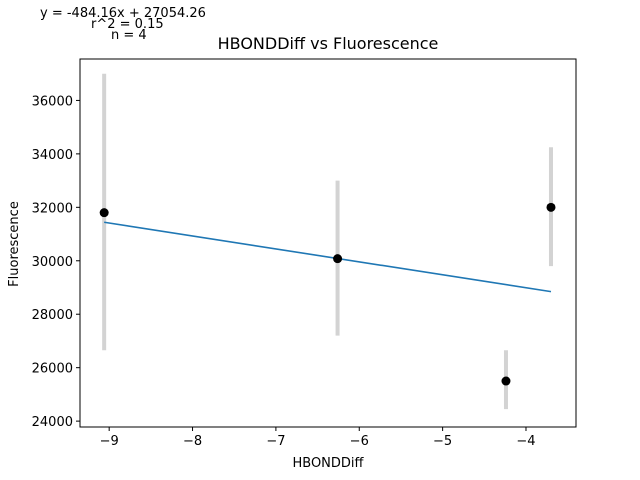 The width and height of the screenshot is (640, 480). Describe the element at coordinates (52, 155) in the screenshot. I see `y-tick-label: 34000` at that location.